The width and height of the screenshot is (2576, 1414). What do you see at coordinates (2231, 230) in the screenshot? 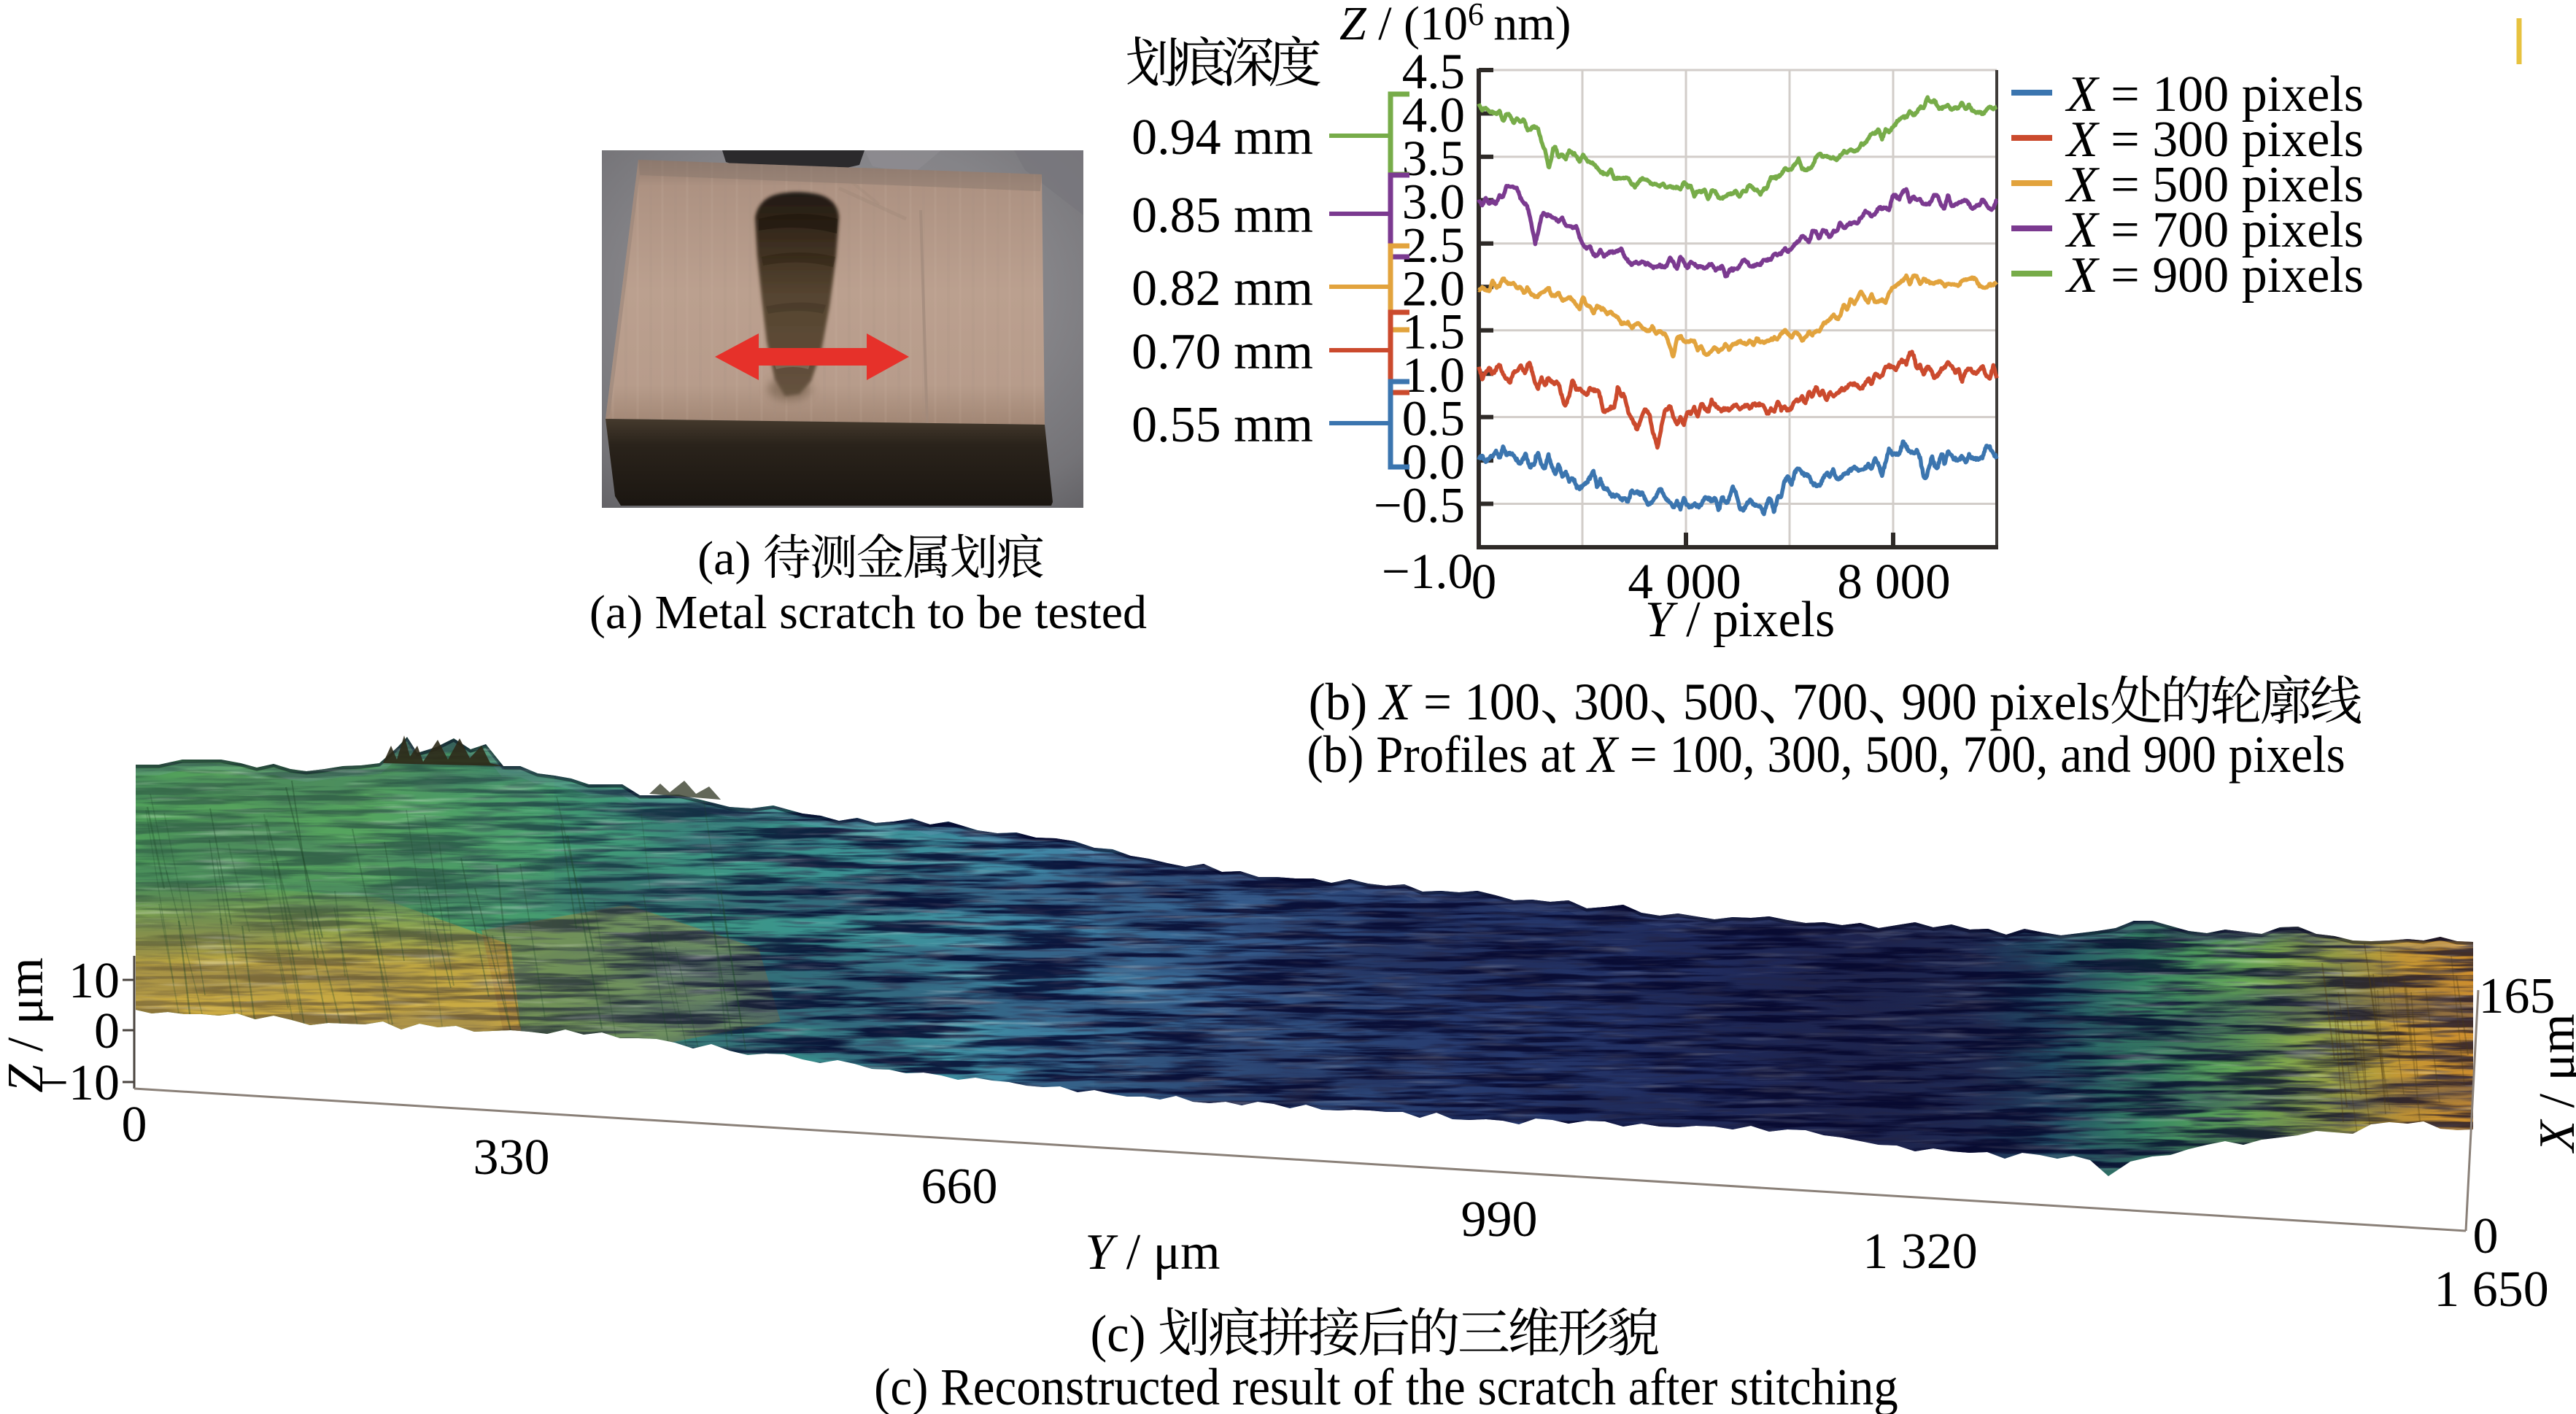
I see `svg-text: = 700 pixels` at bounding box center [2231, 230].